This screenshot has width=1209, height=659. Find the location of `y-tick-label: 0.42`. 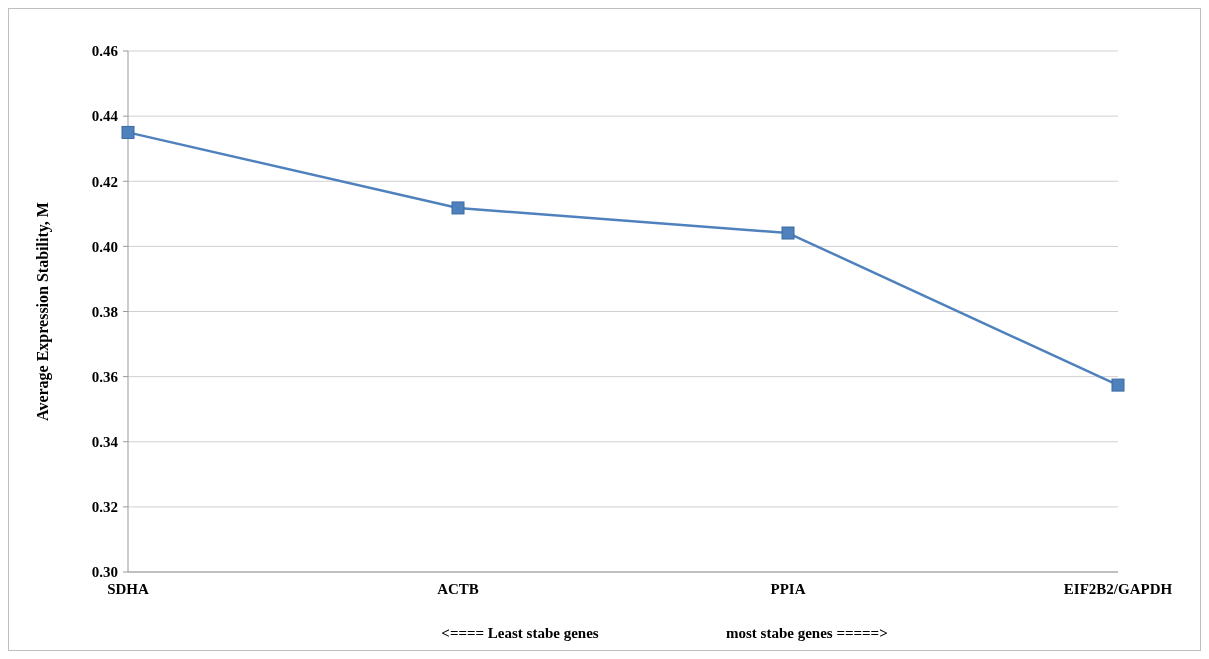

y-tick-label: 0.42 is located at coordinates (104, 181).